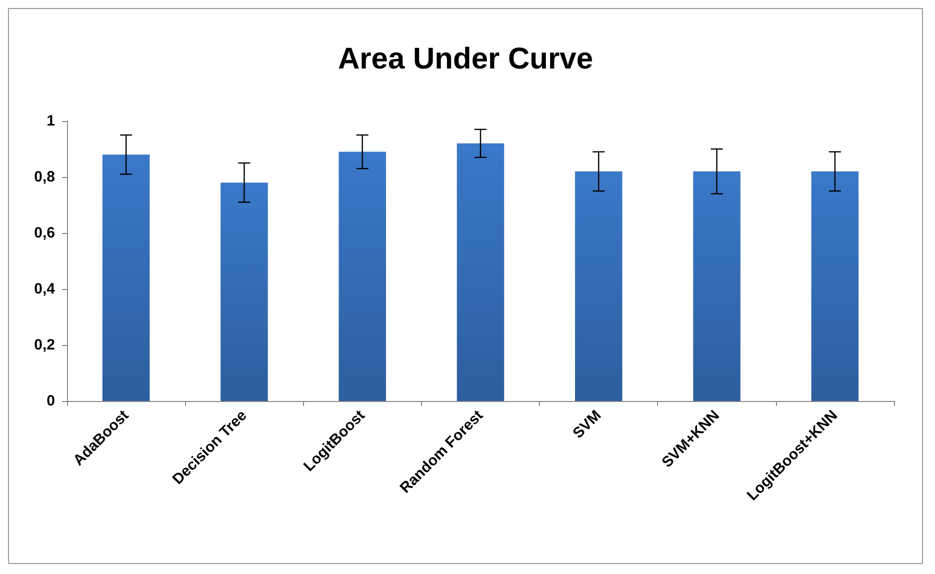 The height and width of the screenshot is (574, 935). What do you see at coordinates (44, 345) in the screenshot?
I see `y-tick-label: 0,2` at bounding box center [44, 345].